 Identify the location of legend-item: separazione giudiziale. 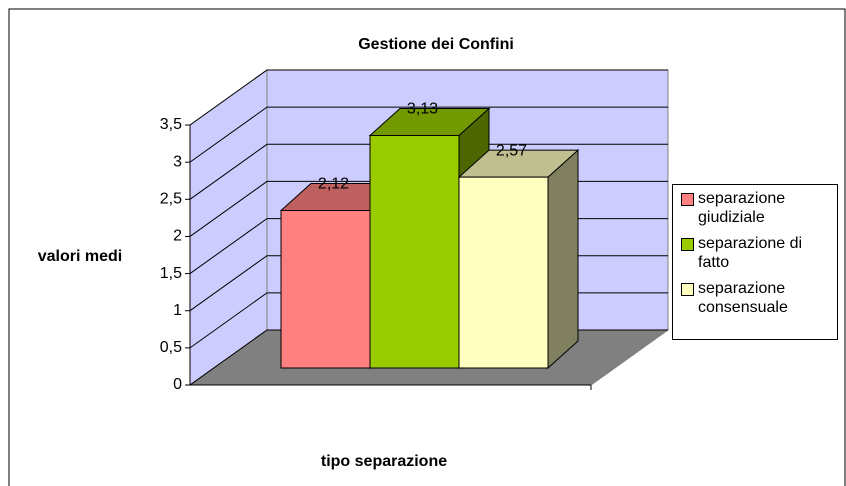
(758, 208).